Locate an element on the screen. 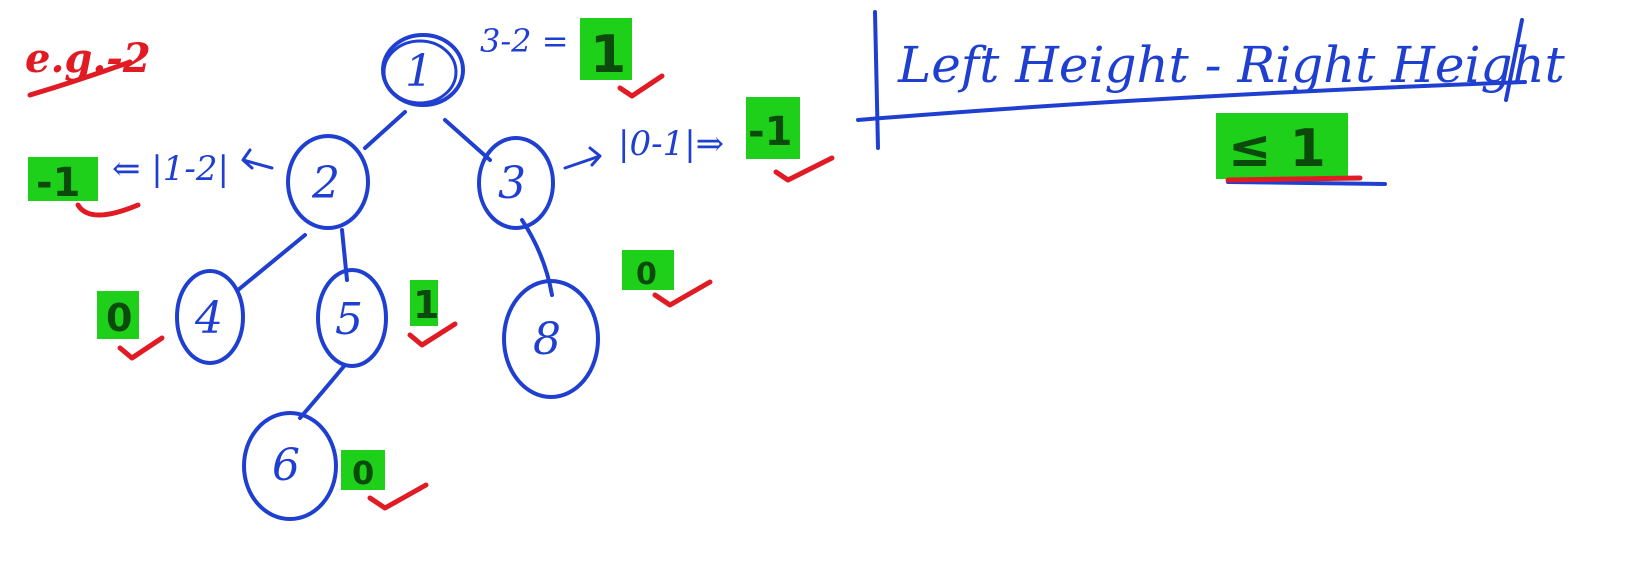 The width and height of the screenshot is (1632, 563). node5-balance-value: 1 is located at coordinates (426, 305).